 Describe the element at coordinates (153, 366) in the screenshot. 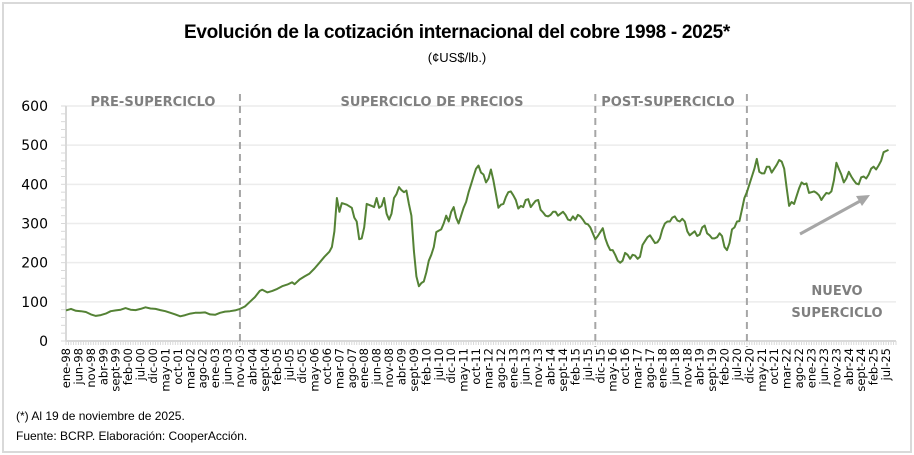

I see `x-tick-label: dic-00` at that location.